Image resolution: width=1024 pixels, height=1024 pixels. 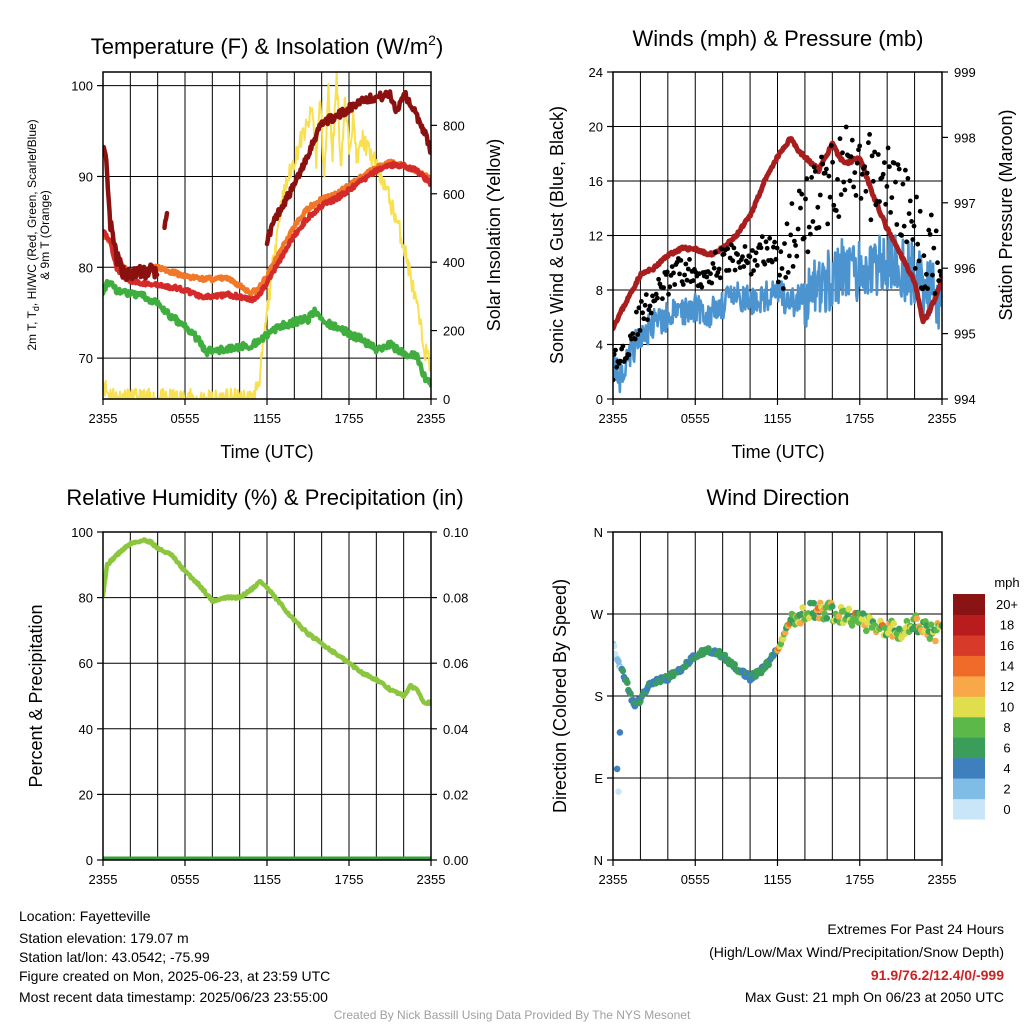 What do you see at coordinates (599, 345) in the screenshot?
I see `y-tick-label: 4` at bounding box center [599, 345].